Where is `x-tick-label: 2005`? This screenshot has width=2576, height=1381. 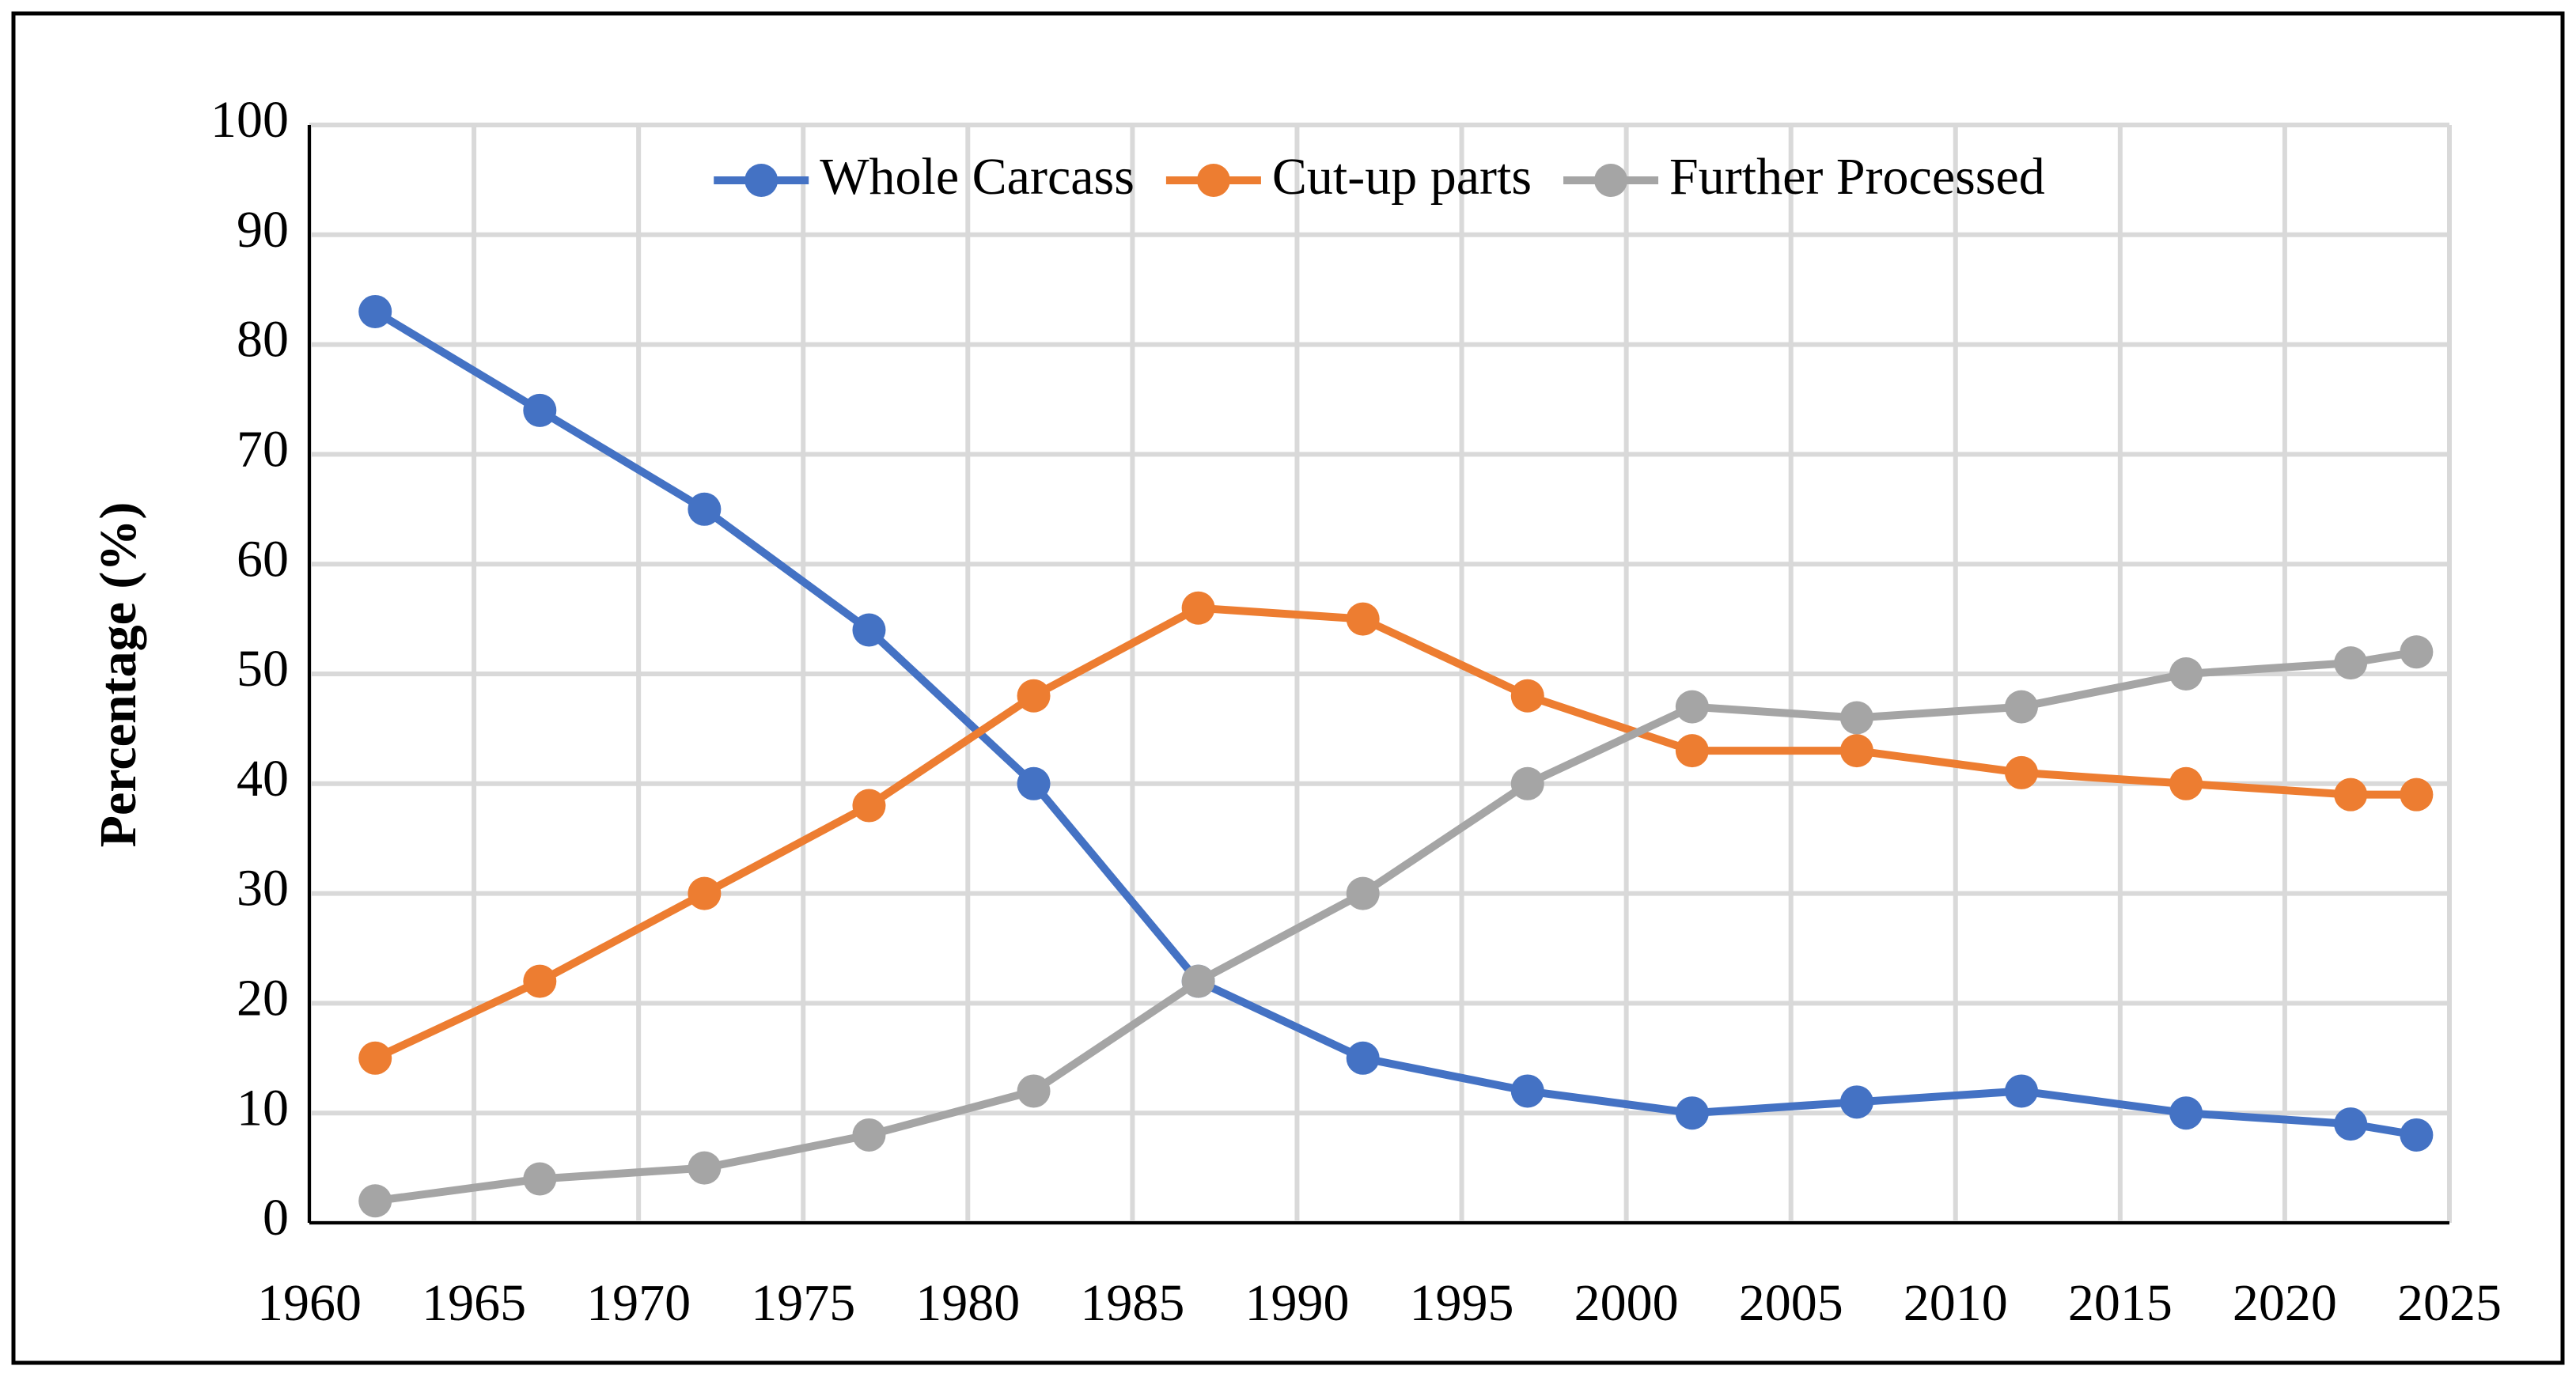 x-tick-label: 2005 is located at coordinates (1791, 1303).